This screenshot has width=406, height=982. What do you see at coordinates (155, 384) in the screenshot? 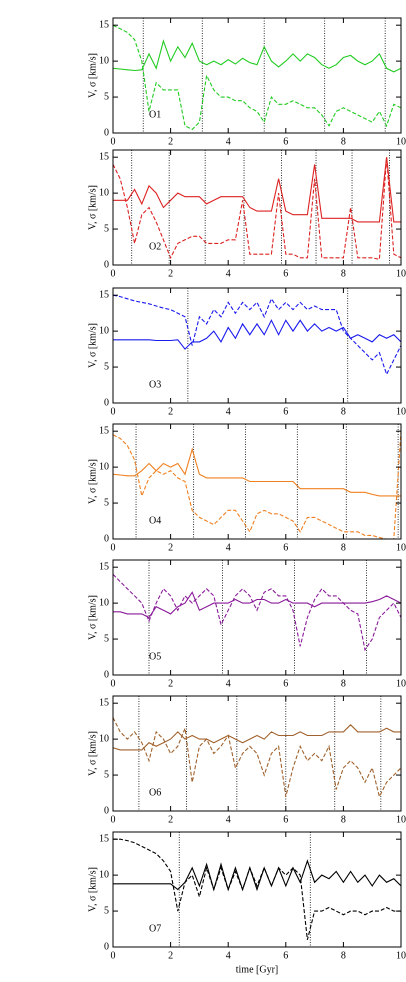
I see `panel-label: O3` at bounding box center [155, 384].